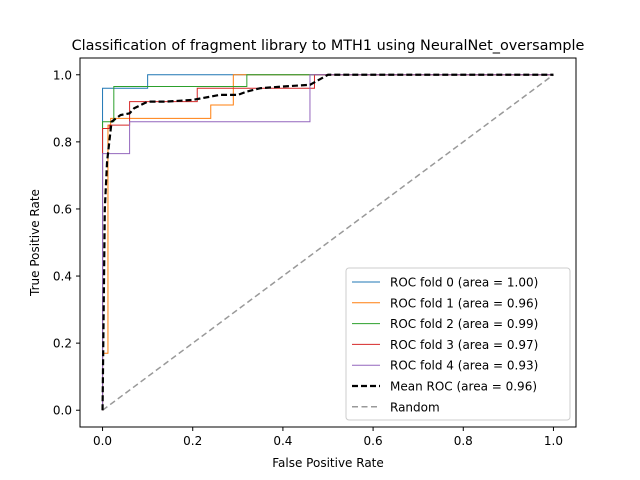 This screenshot has width=640, height=480. I want to click on legend-label-mean-roc-area-0-96: Mean ROC (area = 0.96), so click(463, 387).